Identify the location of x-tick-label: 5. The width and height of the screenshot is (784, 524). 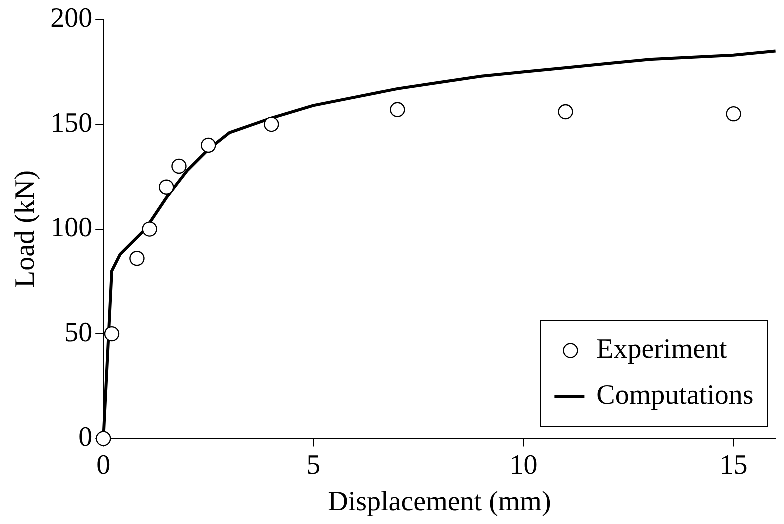
(313, 465).